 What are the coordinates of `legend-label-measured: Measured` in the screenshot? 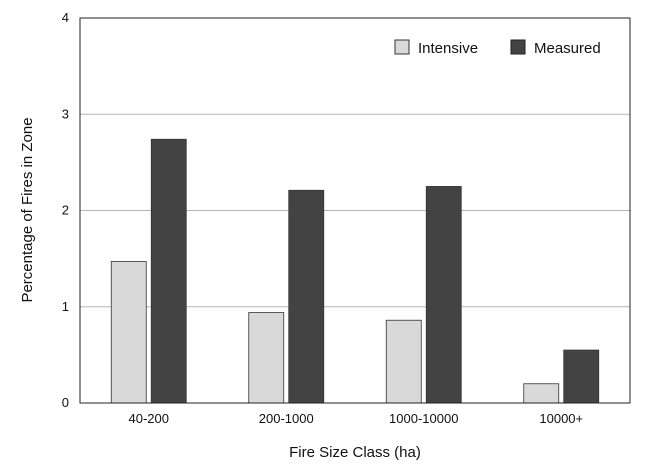 It's located at (567, 48).